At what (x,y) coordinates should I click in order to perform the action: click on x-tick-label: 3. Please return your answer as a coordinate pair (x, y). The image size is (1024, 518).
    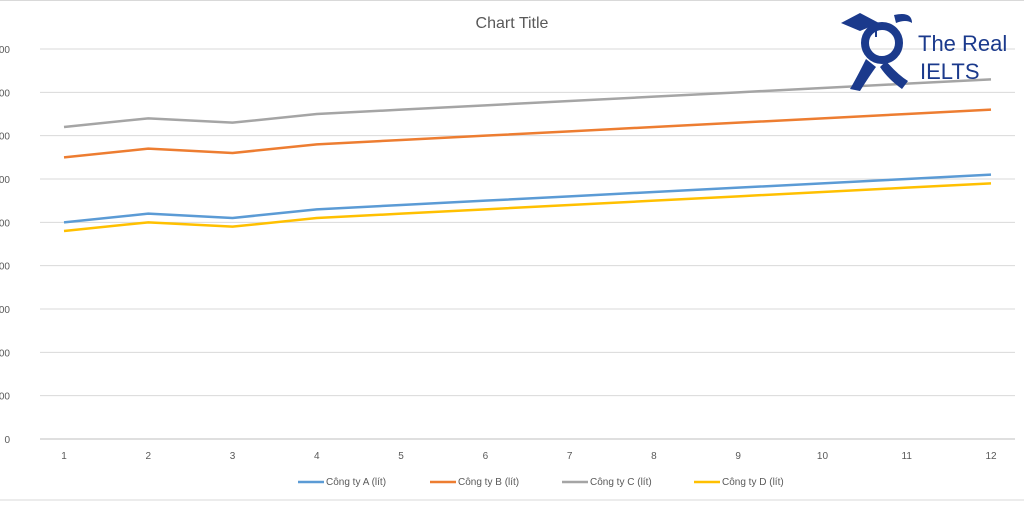
    Looking at the image, I should click on (233, 456).